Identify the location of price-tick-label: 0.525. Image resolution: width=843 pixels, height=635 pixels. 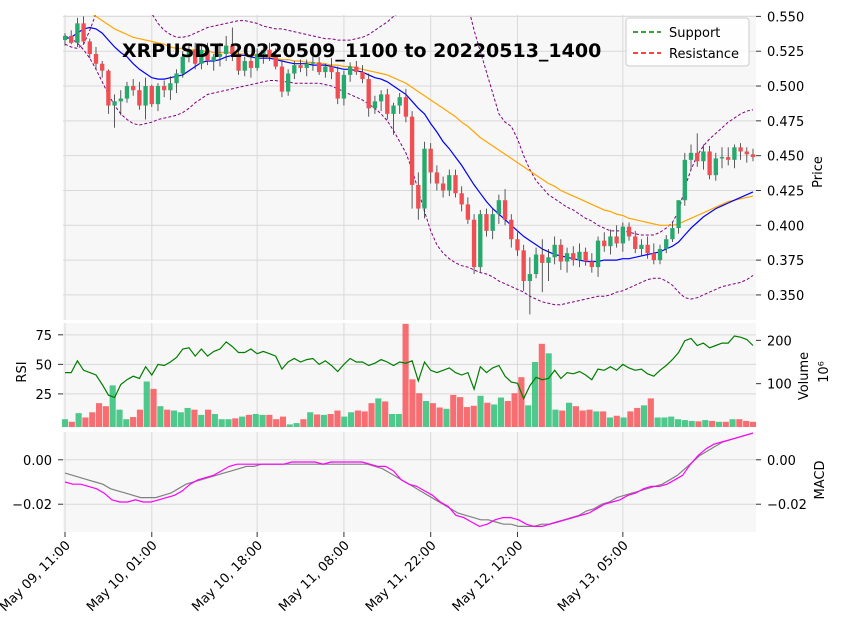
(785, 52).